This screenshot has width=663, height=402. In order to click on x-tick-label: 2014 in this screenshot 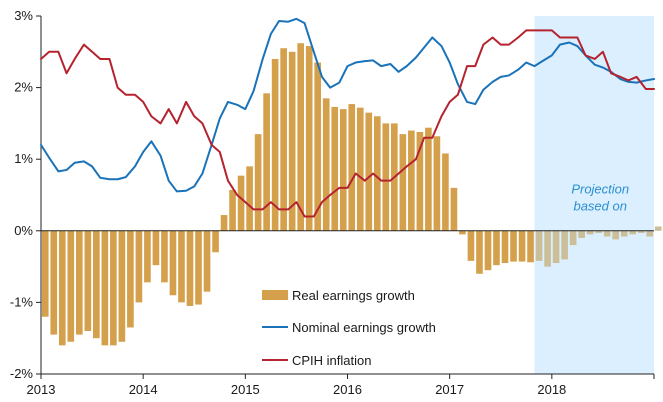, I will do `click(143, 389)`.